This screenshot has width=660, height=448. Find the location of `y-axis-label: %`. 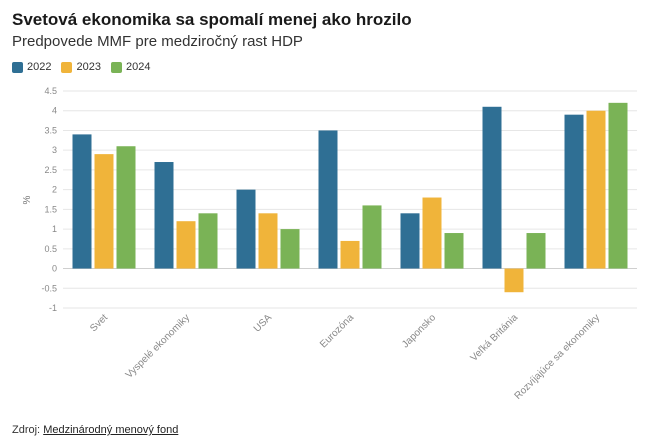

y-axis-label: % is located at coordinates (27, 199).